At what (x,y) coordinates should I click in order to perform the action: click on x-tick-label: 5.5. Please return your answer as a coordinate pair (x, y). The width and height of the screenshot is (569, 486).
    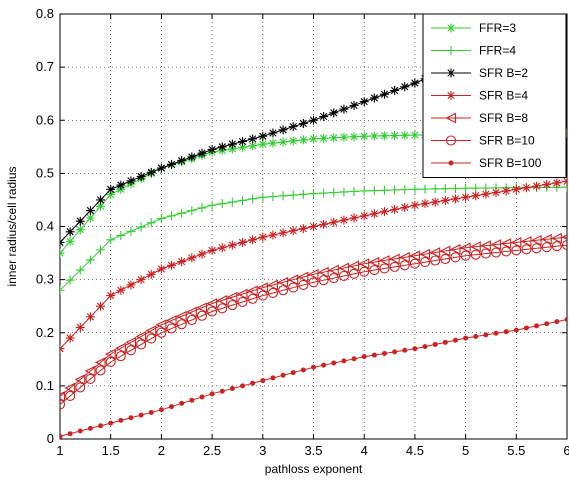
    Looking at the image, I should click on (516, 450).